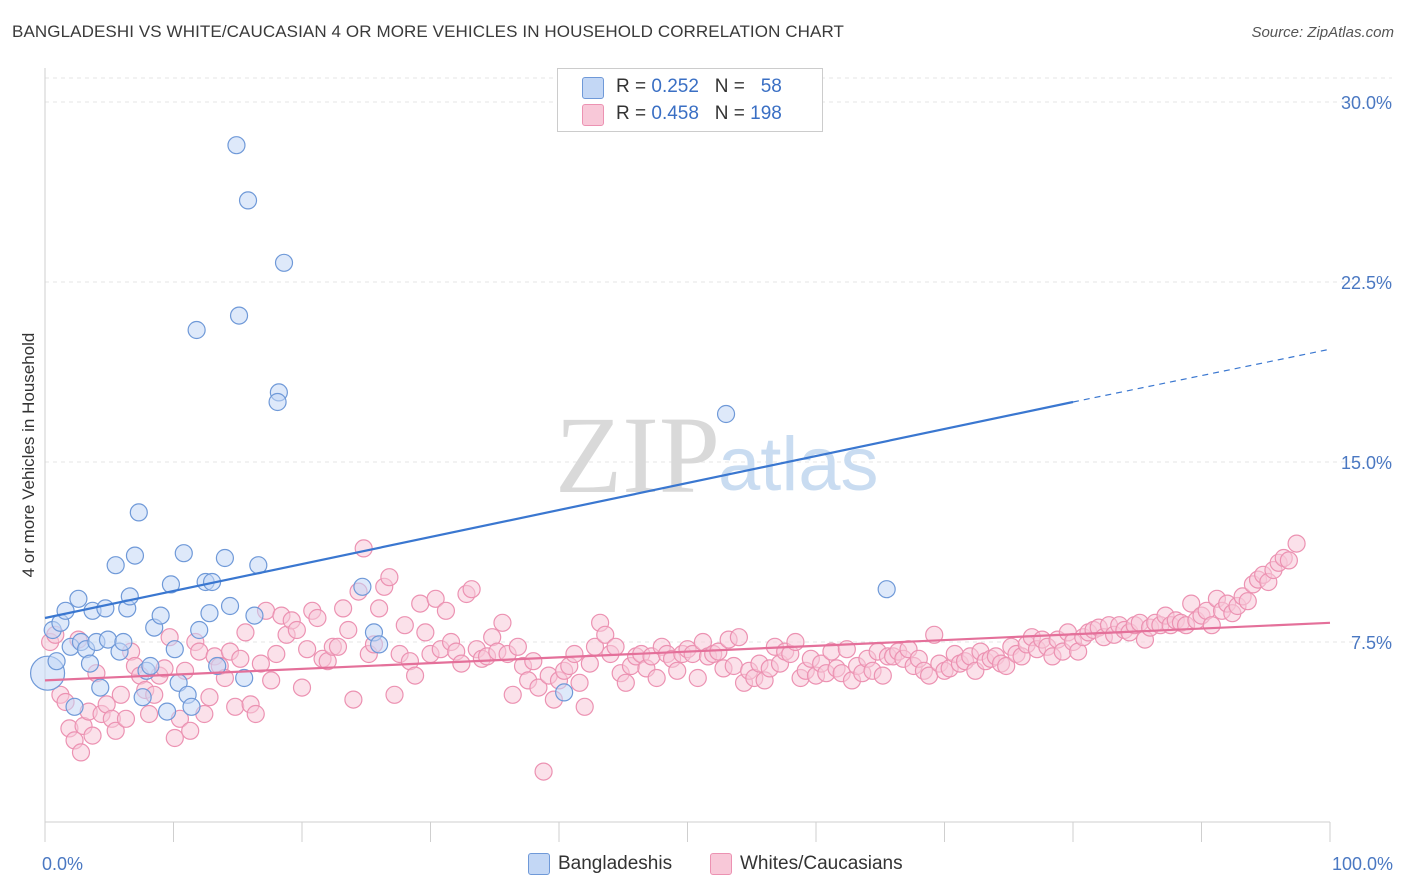 The image size is (1406, 892). What do you see at coordinates (1322, 32) in the screenshot?
I see `chart-source: Source: ZipAtlas.com` at bounding box center [1322, 32].